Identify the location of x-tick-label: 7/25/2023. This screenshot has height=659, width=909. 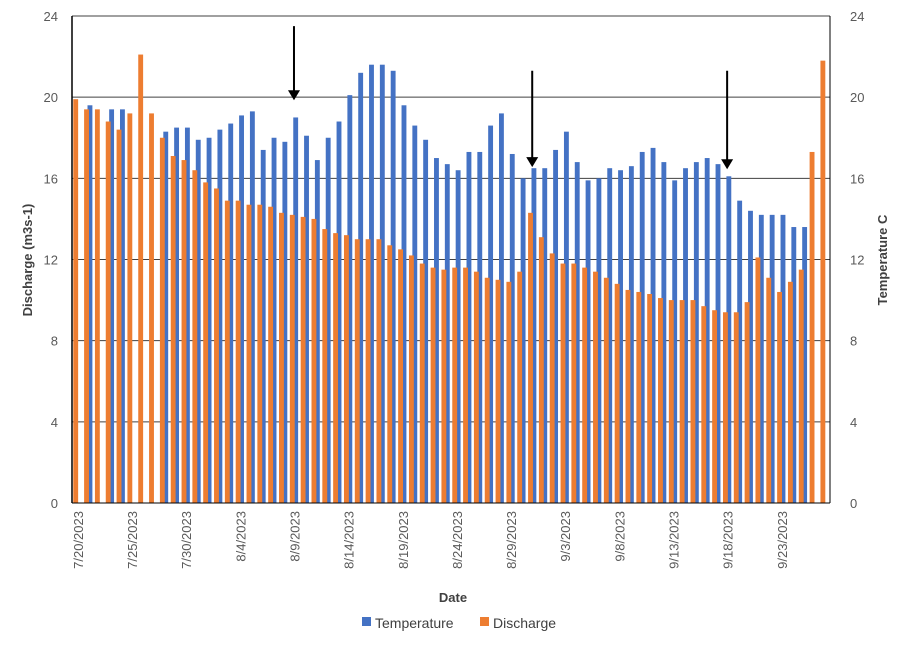
(132, 540).